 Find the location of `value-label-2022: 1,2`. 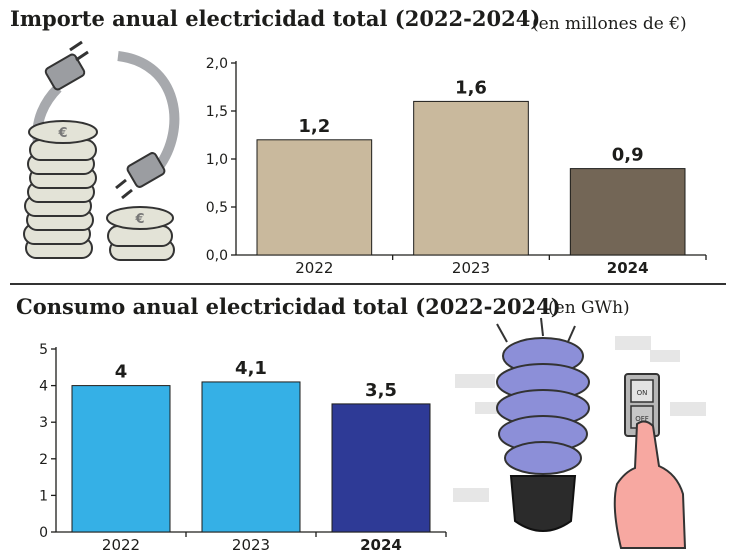

value-label-2022: 1,2 is located at coordinates (314, 126).